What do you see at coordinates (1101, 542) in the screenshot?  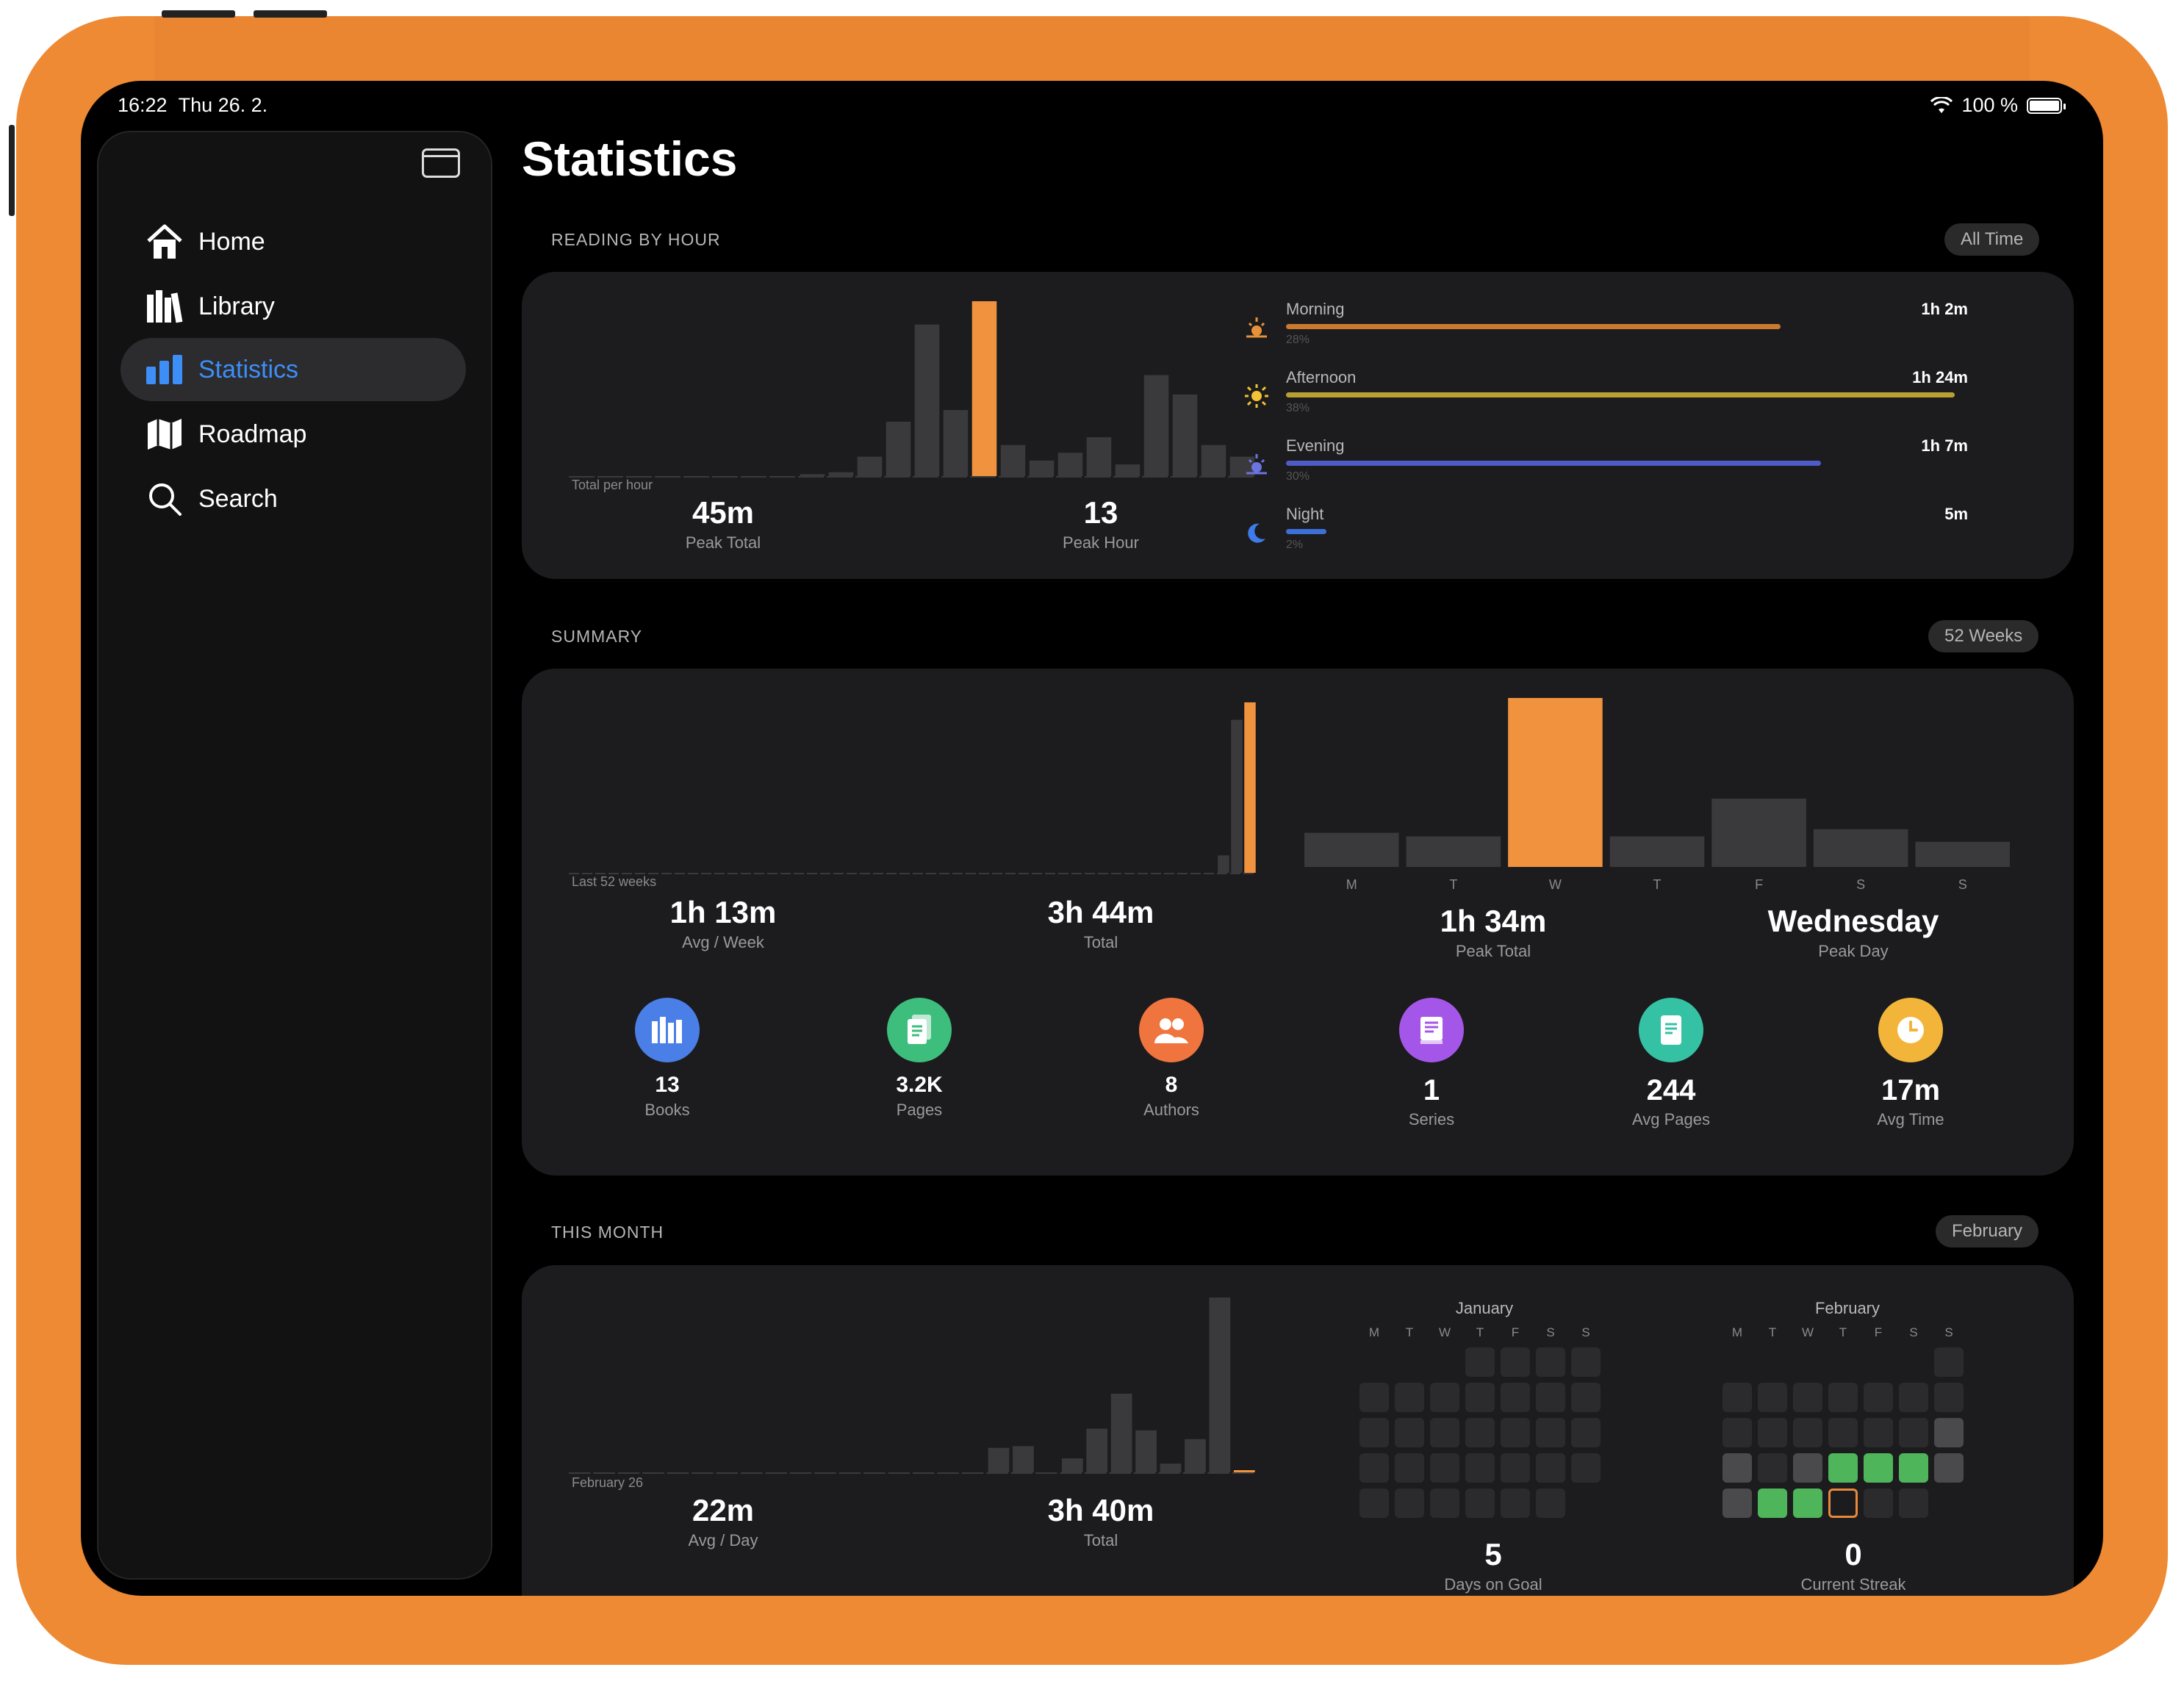 I see `peak-hour-label: Peak Hour` at bounding box center [1101, 542].